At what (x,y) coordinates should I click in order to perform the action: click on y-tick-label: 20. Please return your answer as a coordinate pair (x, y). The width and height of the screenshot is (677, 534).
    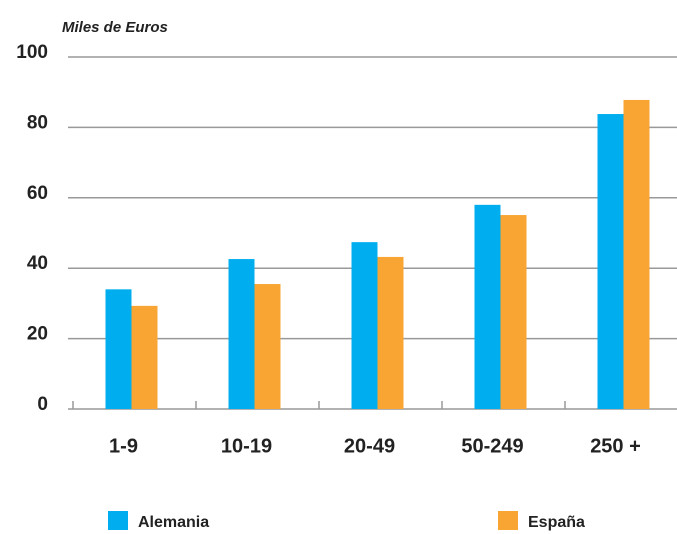
    Looking at the image, I should click on (37, 334).